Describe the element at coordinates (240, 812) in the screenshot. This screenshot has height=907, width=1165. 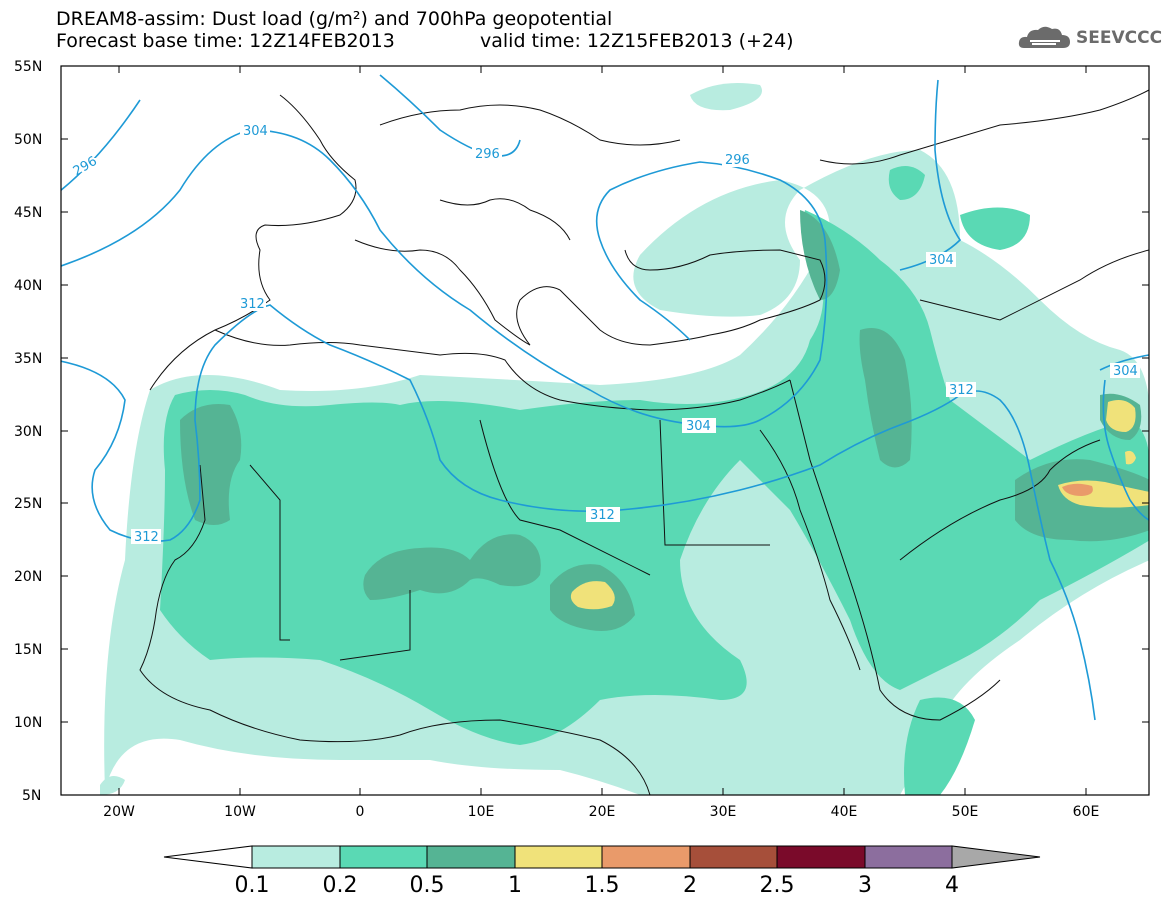
I see `lon-label: 10W` at that location.